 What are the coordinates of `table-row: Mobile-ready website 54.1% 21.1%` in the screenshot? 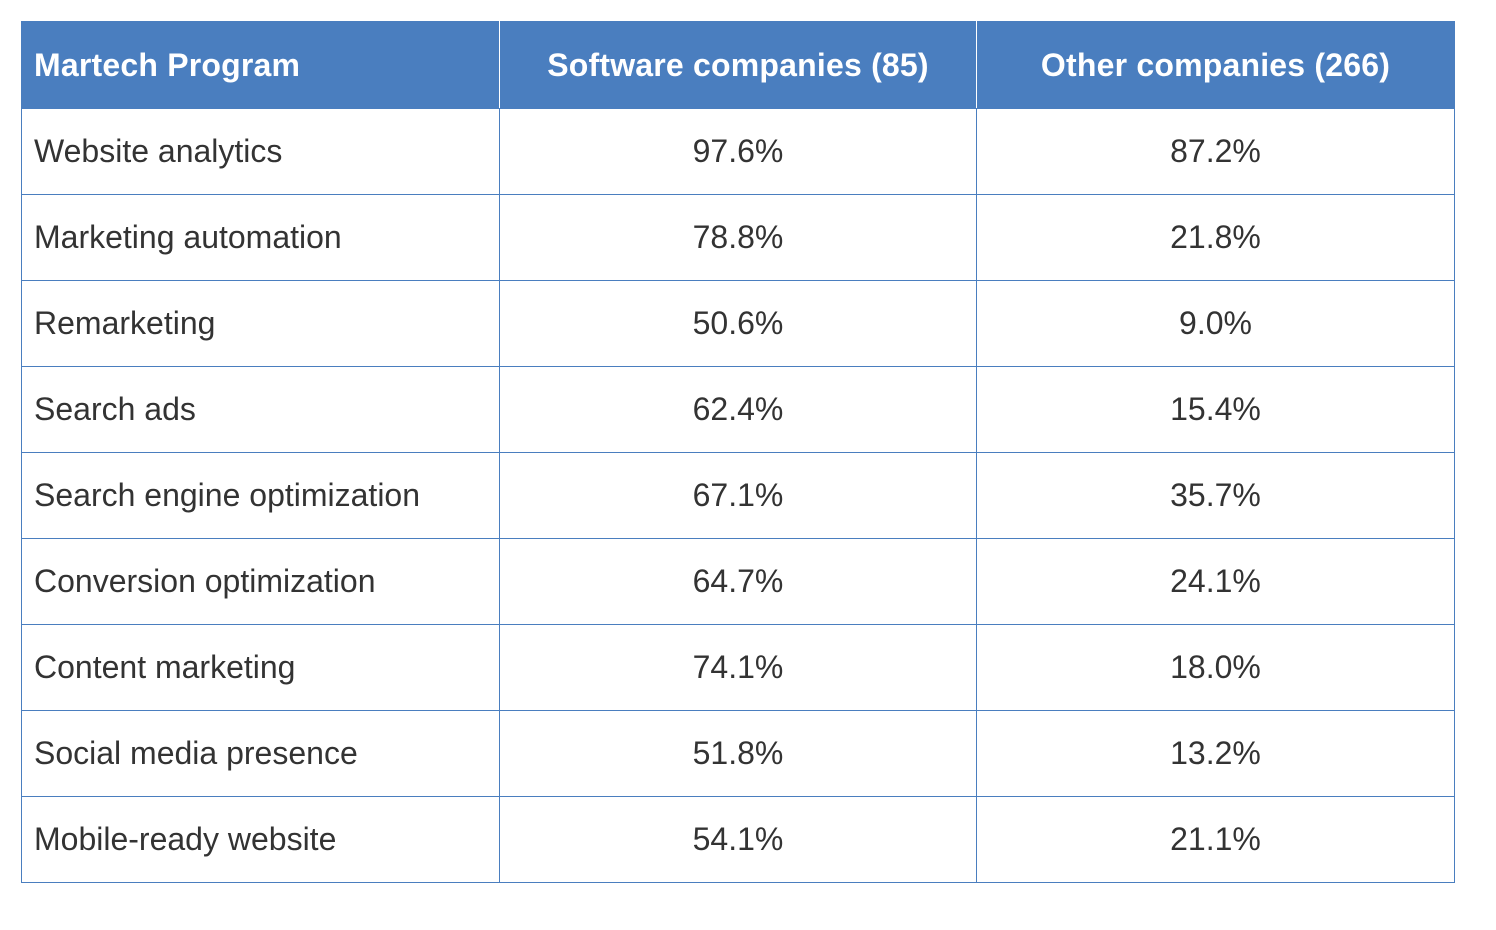 It's located at (738, 839).